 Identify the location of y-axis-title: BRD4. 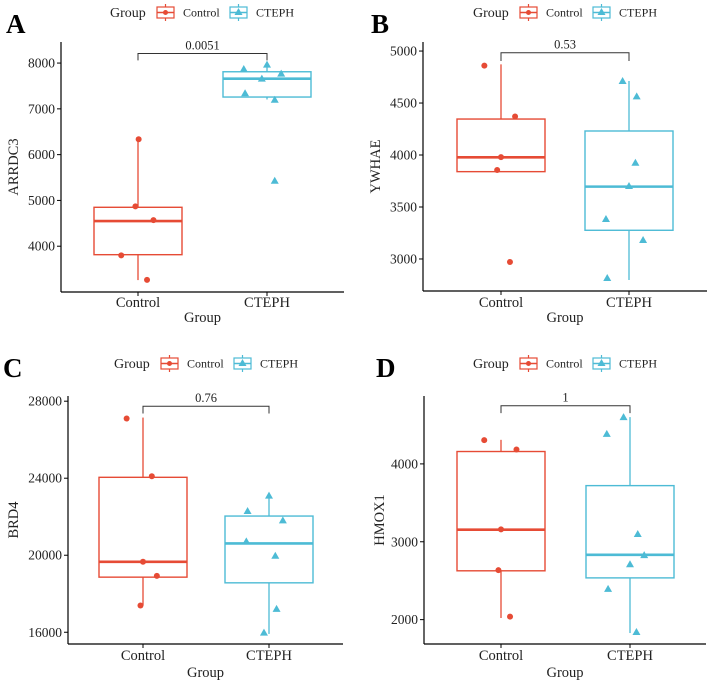
(14, 520).